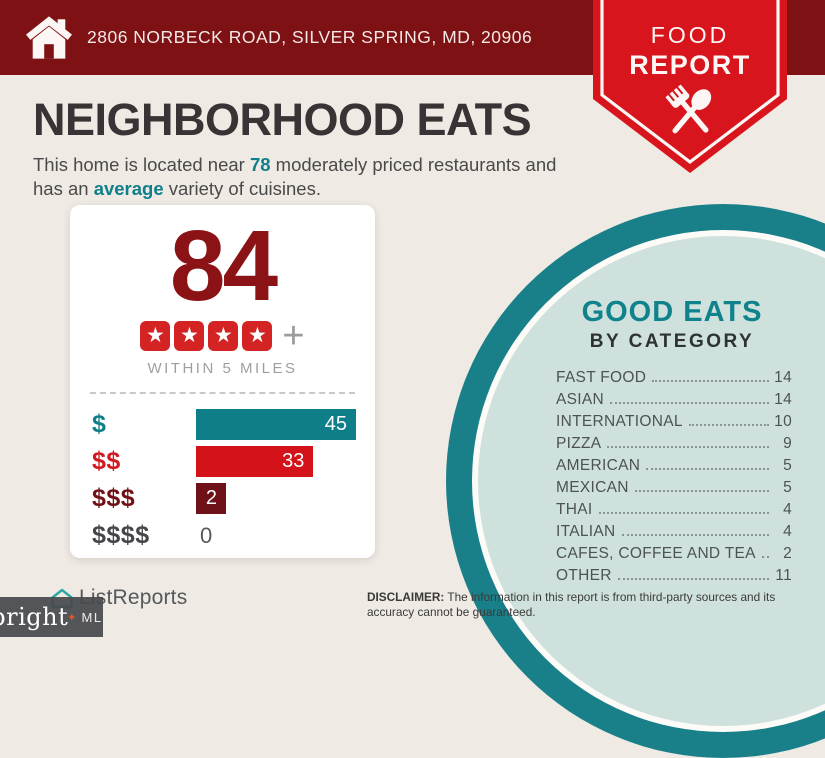 The width and height of the screenshot is (825, 758). What do you see at coordinates (63, 189) in the screenshot?
I see `intro-line2-pre: has an` at bounding box center [63, 189].